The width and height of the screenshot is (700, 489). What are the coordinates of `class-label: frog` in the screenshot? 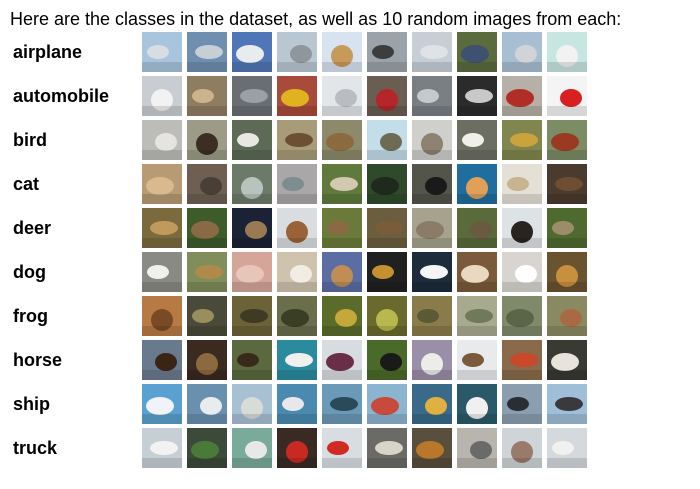 It's located at (30, 316).